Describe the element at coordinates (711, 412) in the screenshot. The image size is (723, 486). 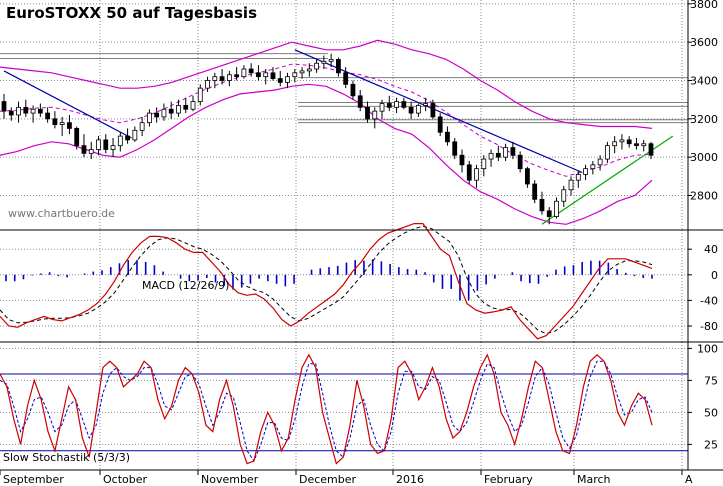
I see `stochastic-tick-label: 50` at that location.